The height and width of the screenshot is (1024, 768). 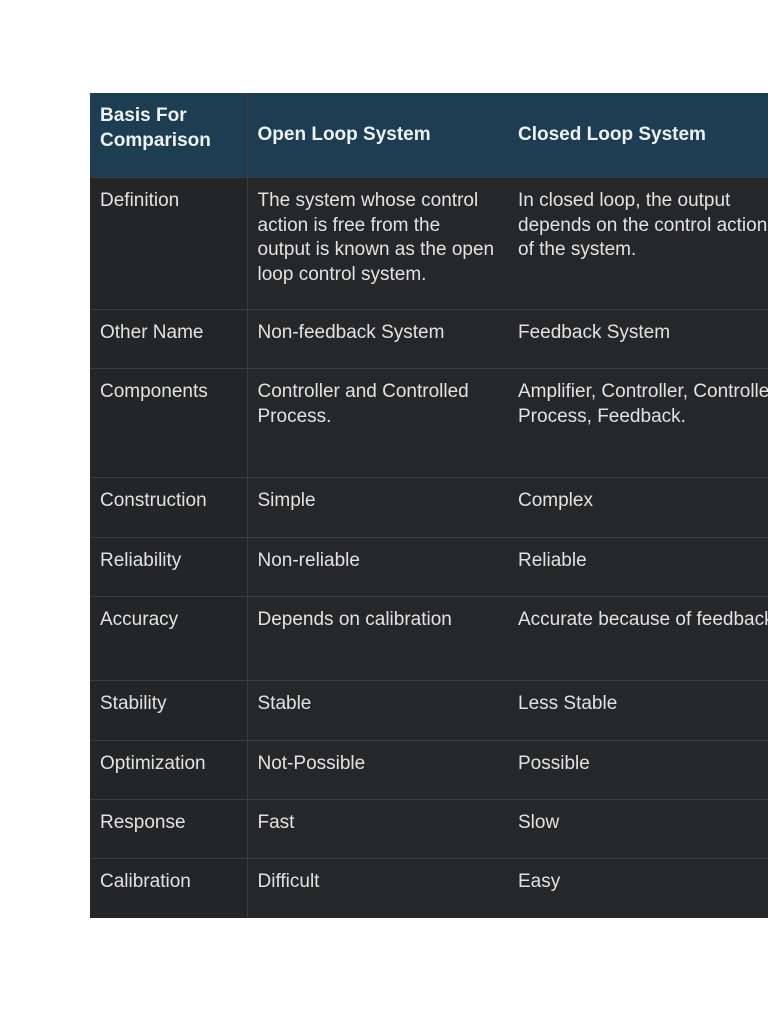 What do you see at coordinates (377, 888) in the screenshot?
I see `open-loop-cell: Difficult` at bounding box center [377, 888].